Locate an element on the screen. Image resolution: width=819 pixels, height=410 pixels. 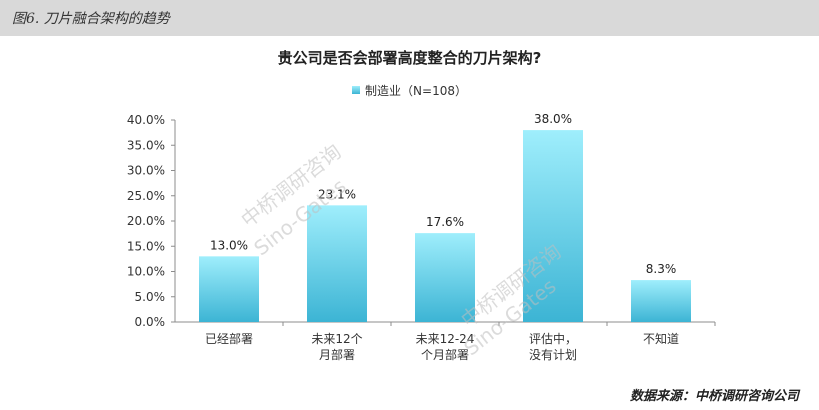
legend: 制造业（N=108） is located at coordinates (409, 90).